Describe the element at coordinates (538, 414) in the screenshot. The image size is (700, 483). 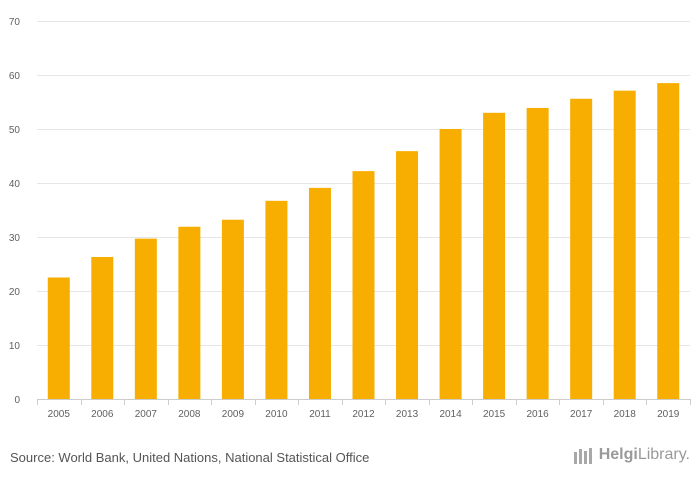
I see `x-tick-label: 2016` at that location.